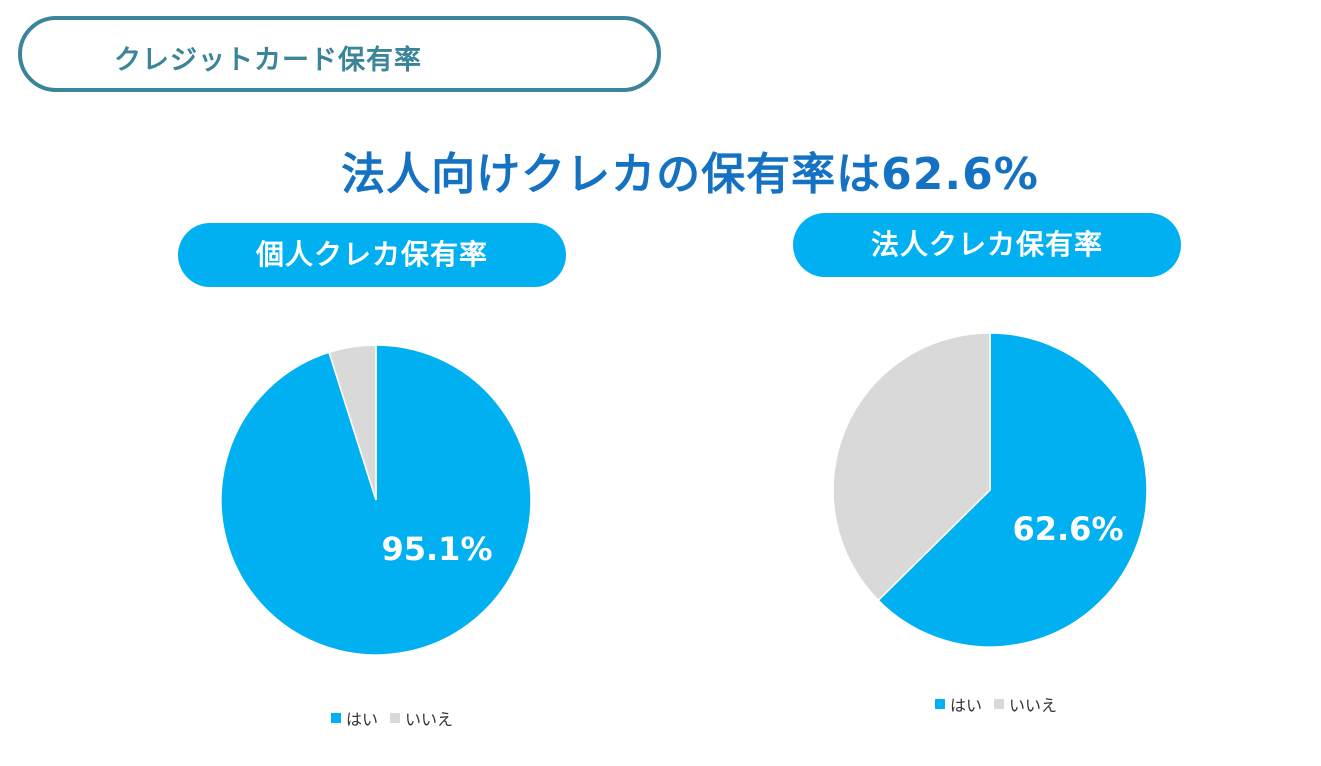 This screenshot has height=766, width=1321. Describe the element at coordinates (911, 467) in the screenshot. I see `pie-slice-no-corporate` at that location.